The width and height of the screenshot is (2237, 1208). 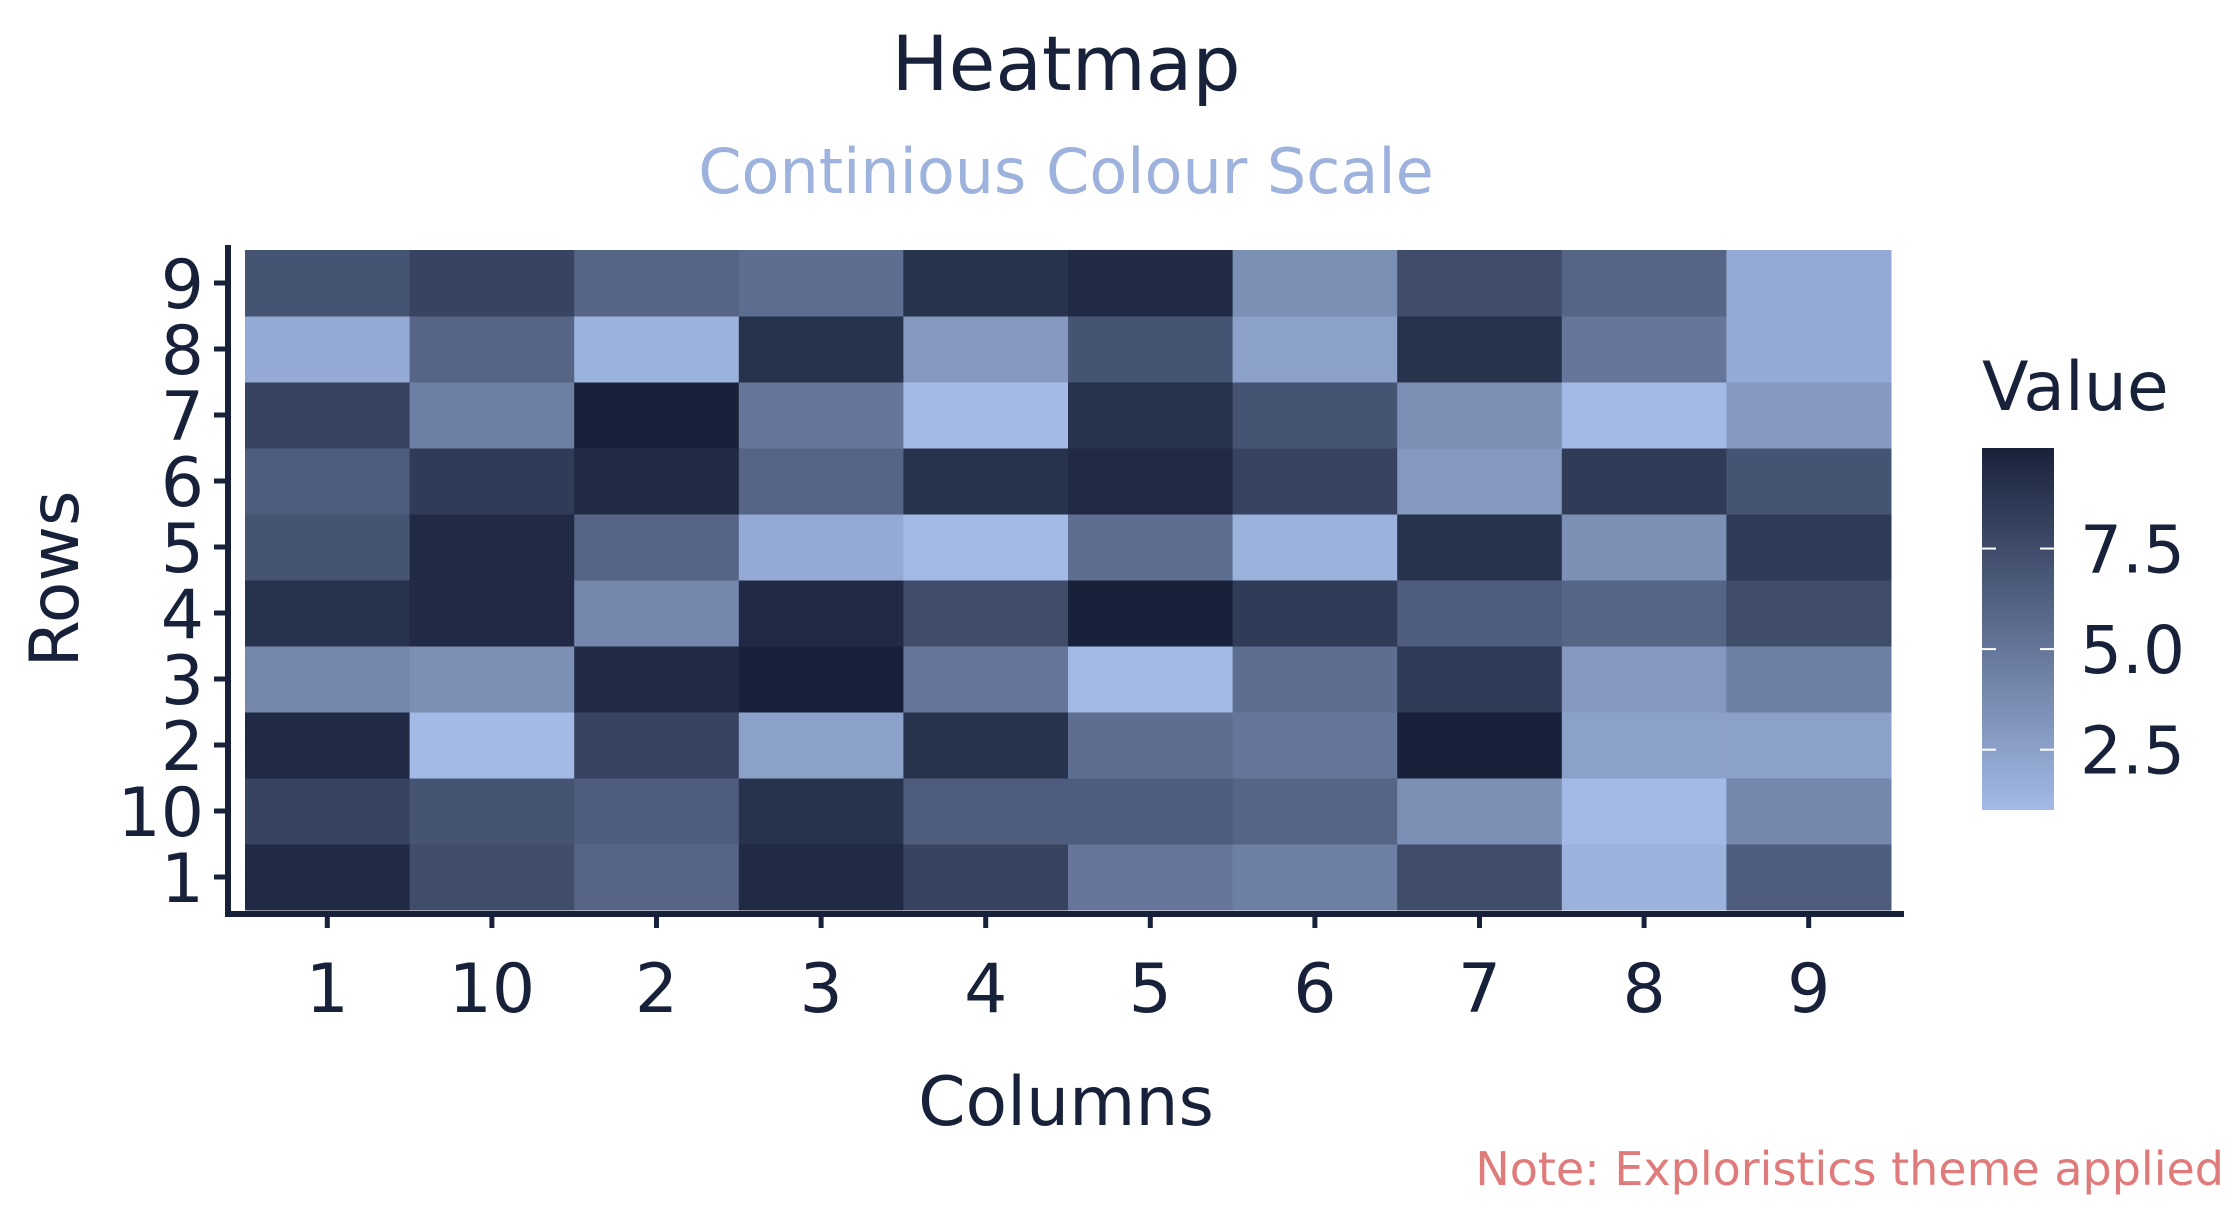 What do you see at coordinates (327, 989) in the screenshot?
I see `x-tick-label: 1` at bounding box center [327, 989].